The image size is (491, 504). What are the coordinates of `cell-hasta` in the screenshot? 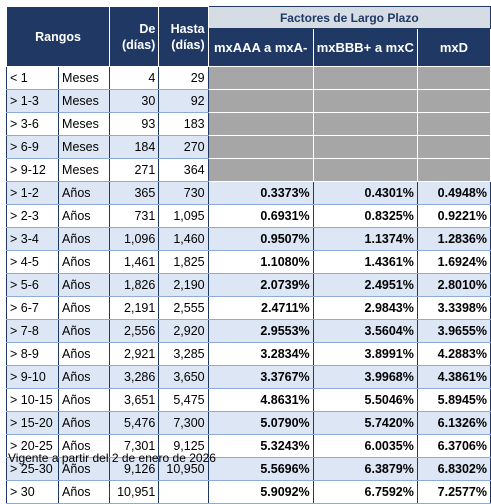 It's located at (183, 492).